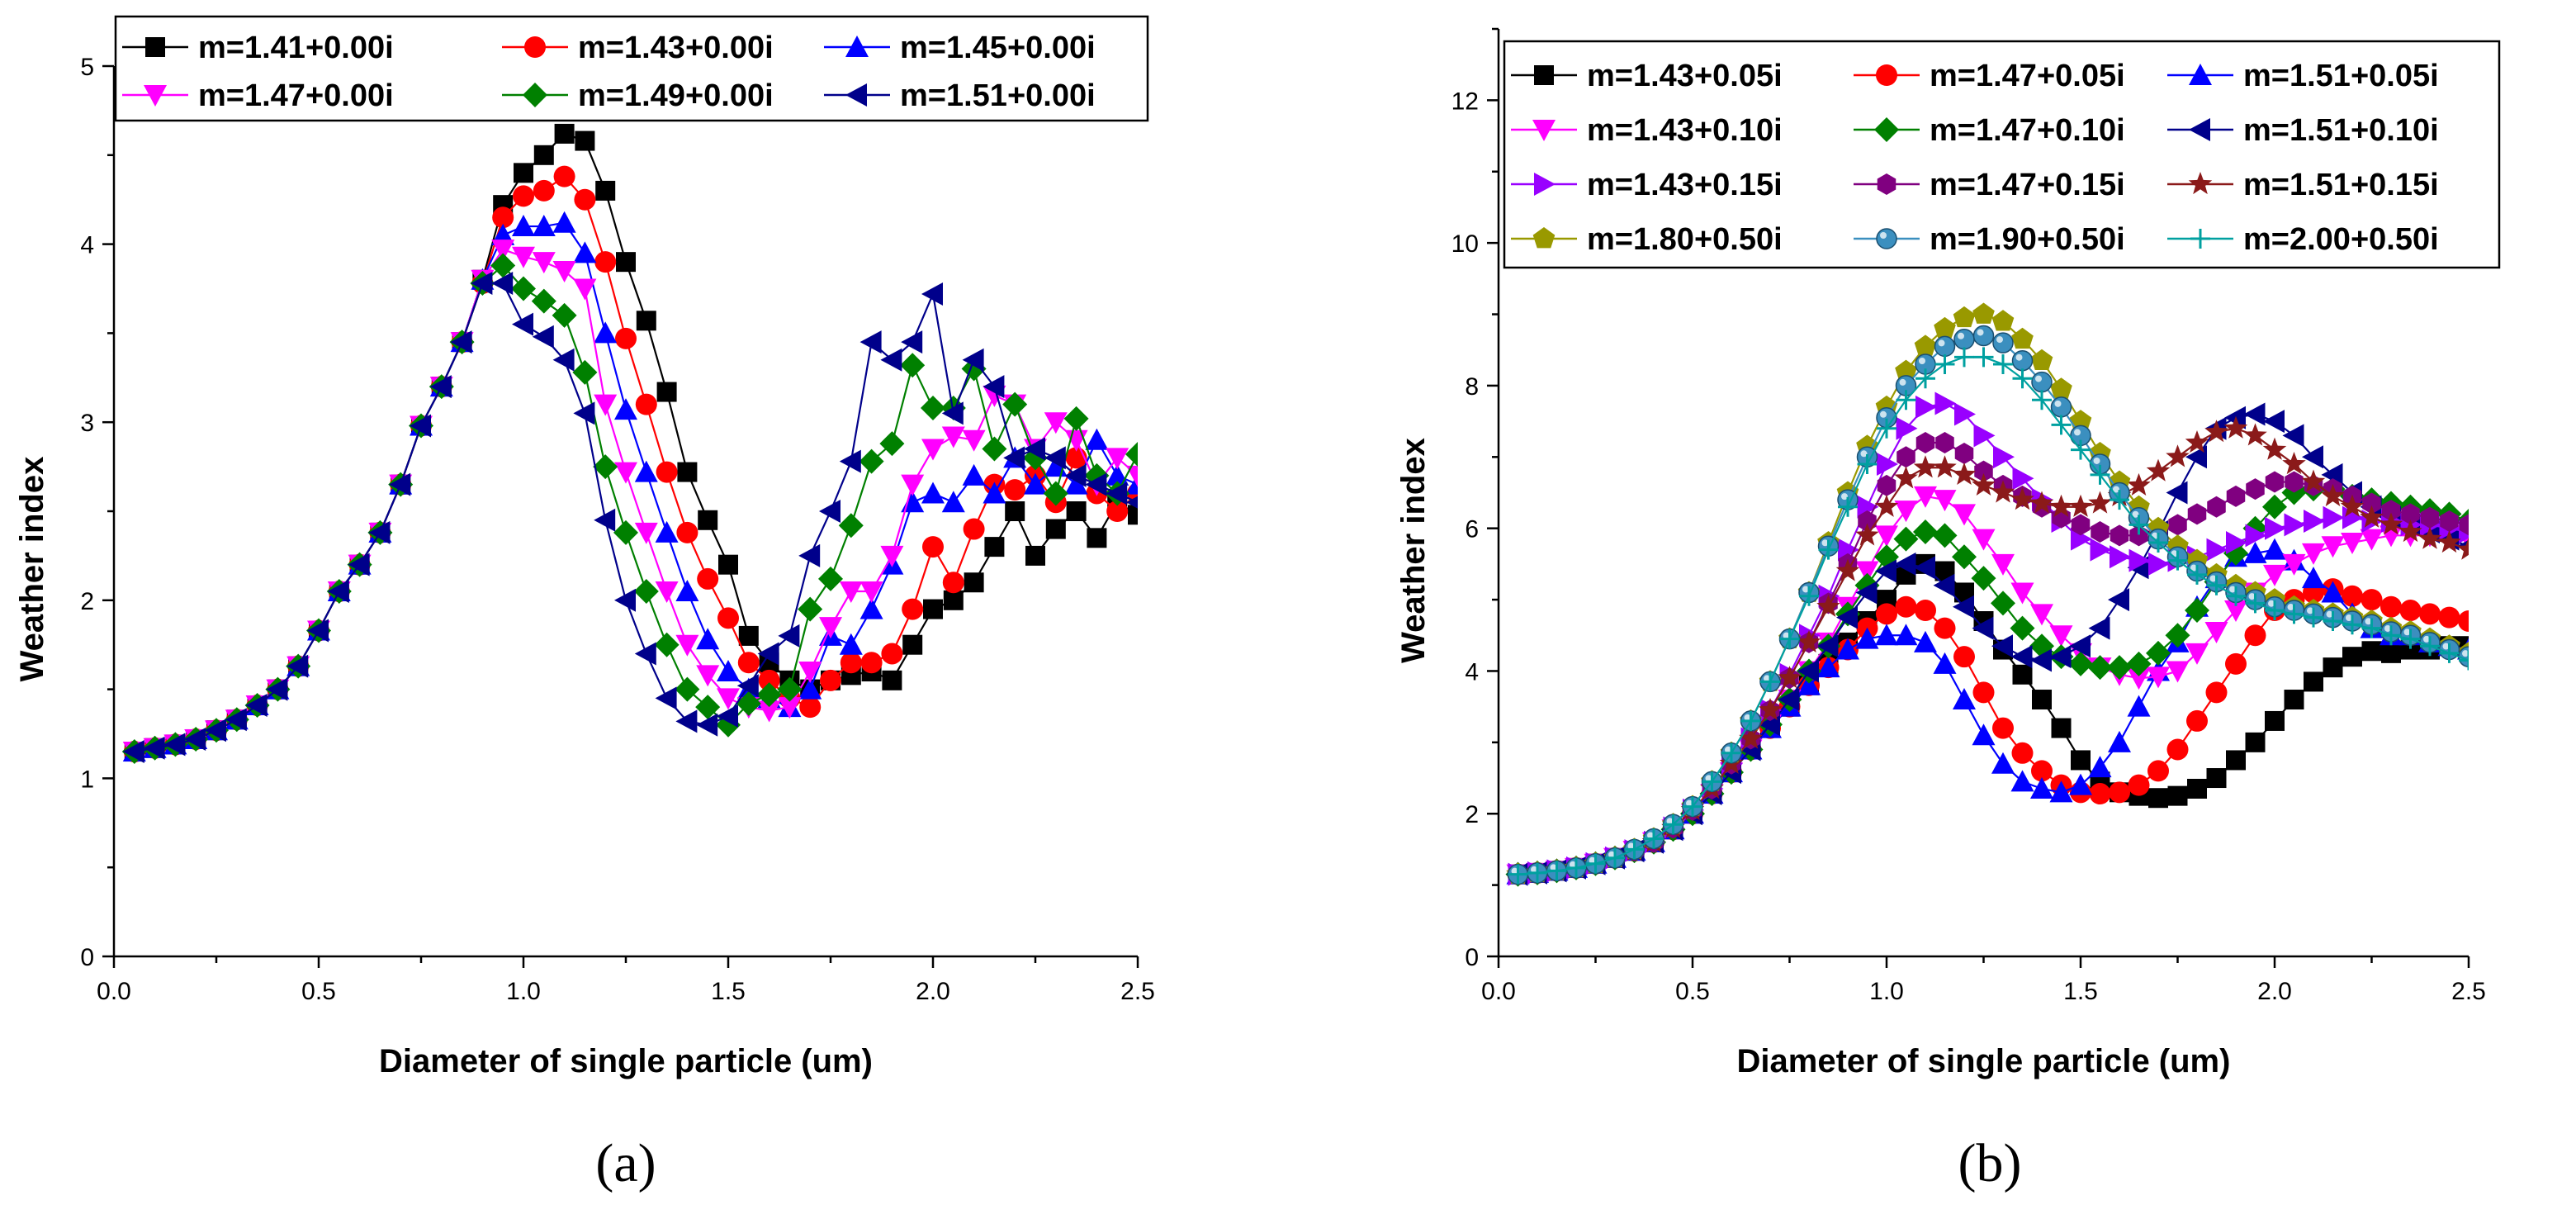 The width and height of the screenshot is (2576, 1205). What do you see at coordinates (1886, 991) in the screenshot?
I see `x-tick-label: 1.0` at bounding box center [1886, 991].